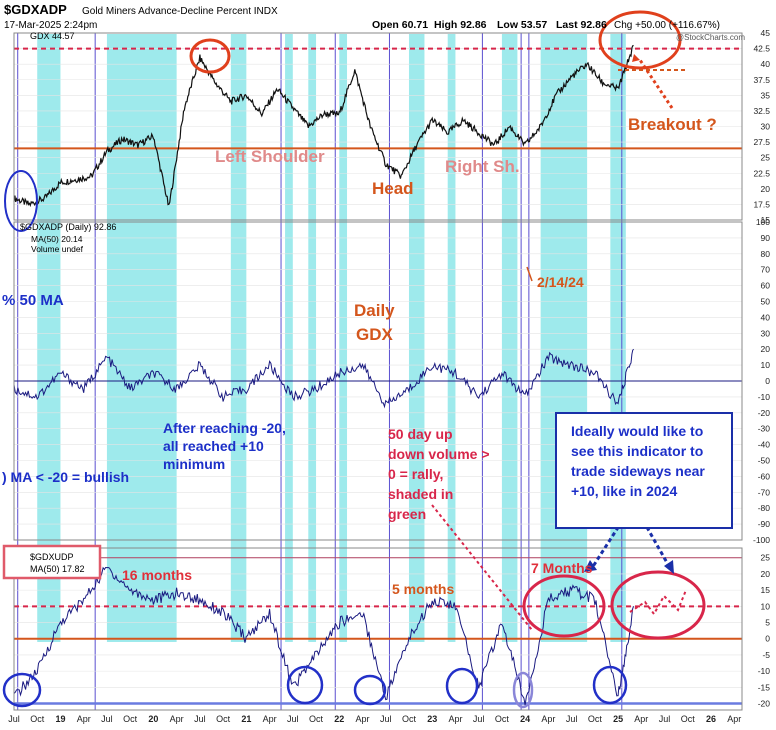 The height and width of the screenshot is (730, 776). Describe the element at coordinates (640, 40) in the screenshot. I see `breakout-circle` at that location.